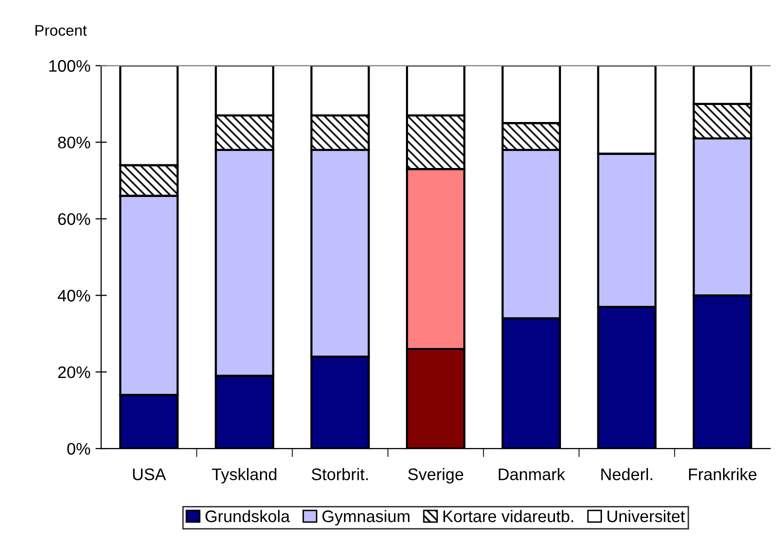 The height and width of the screenshot is (547, 778). I want to click on y-tick-label: 80%, so click(74, 142).